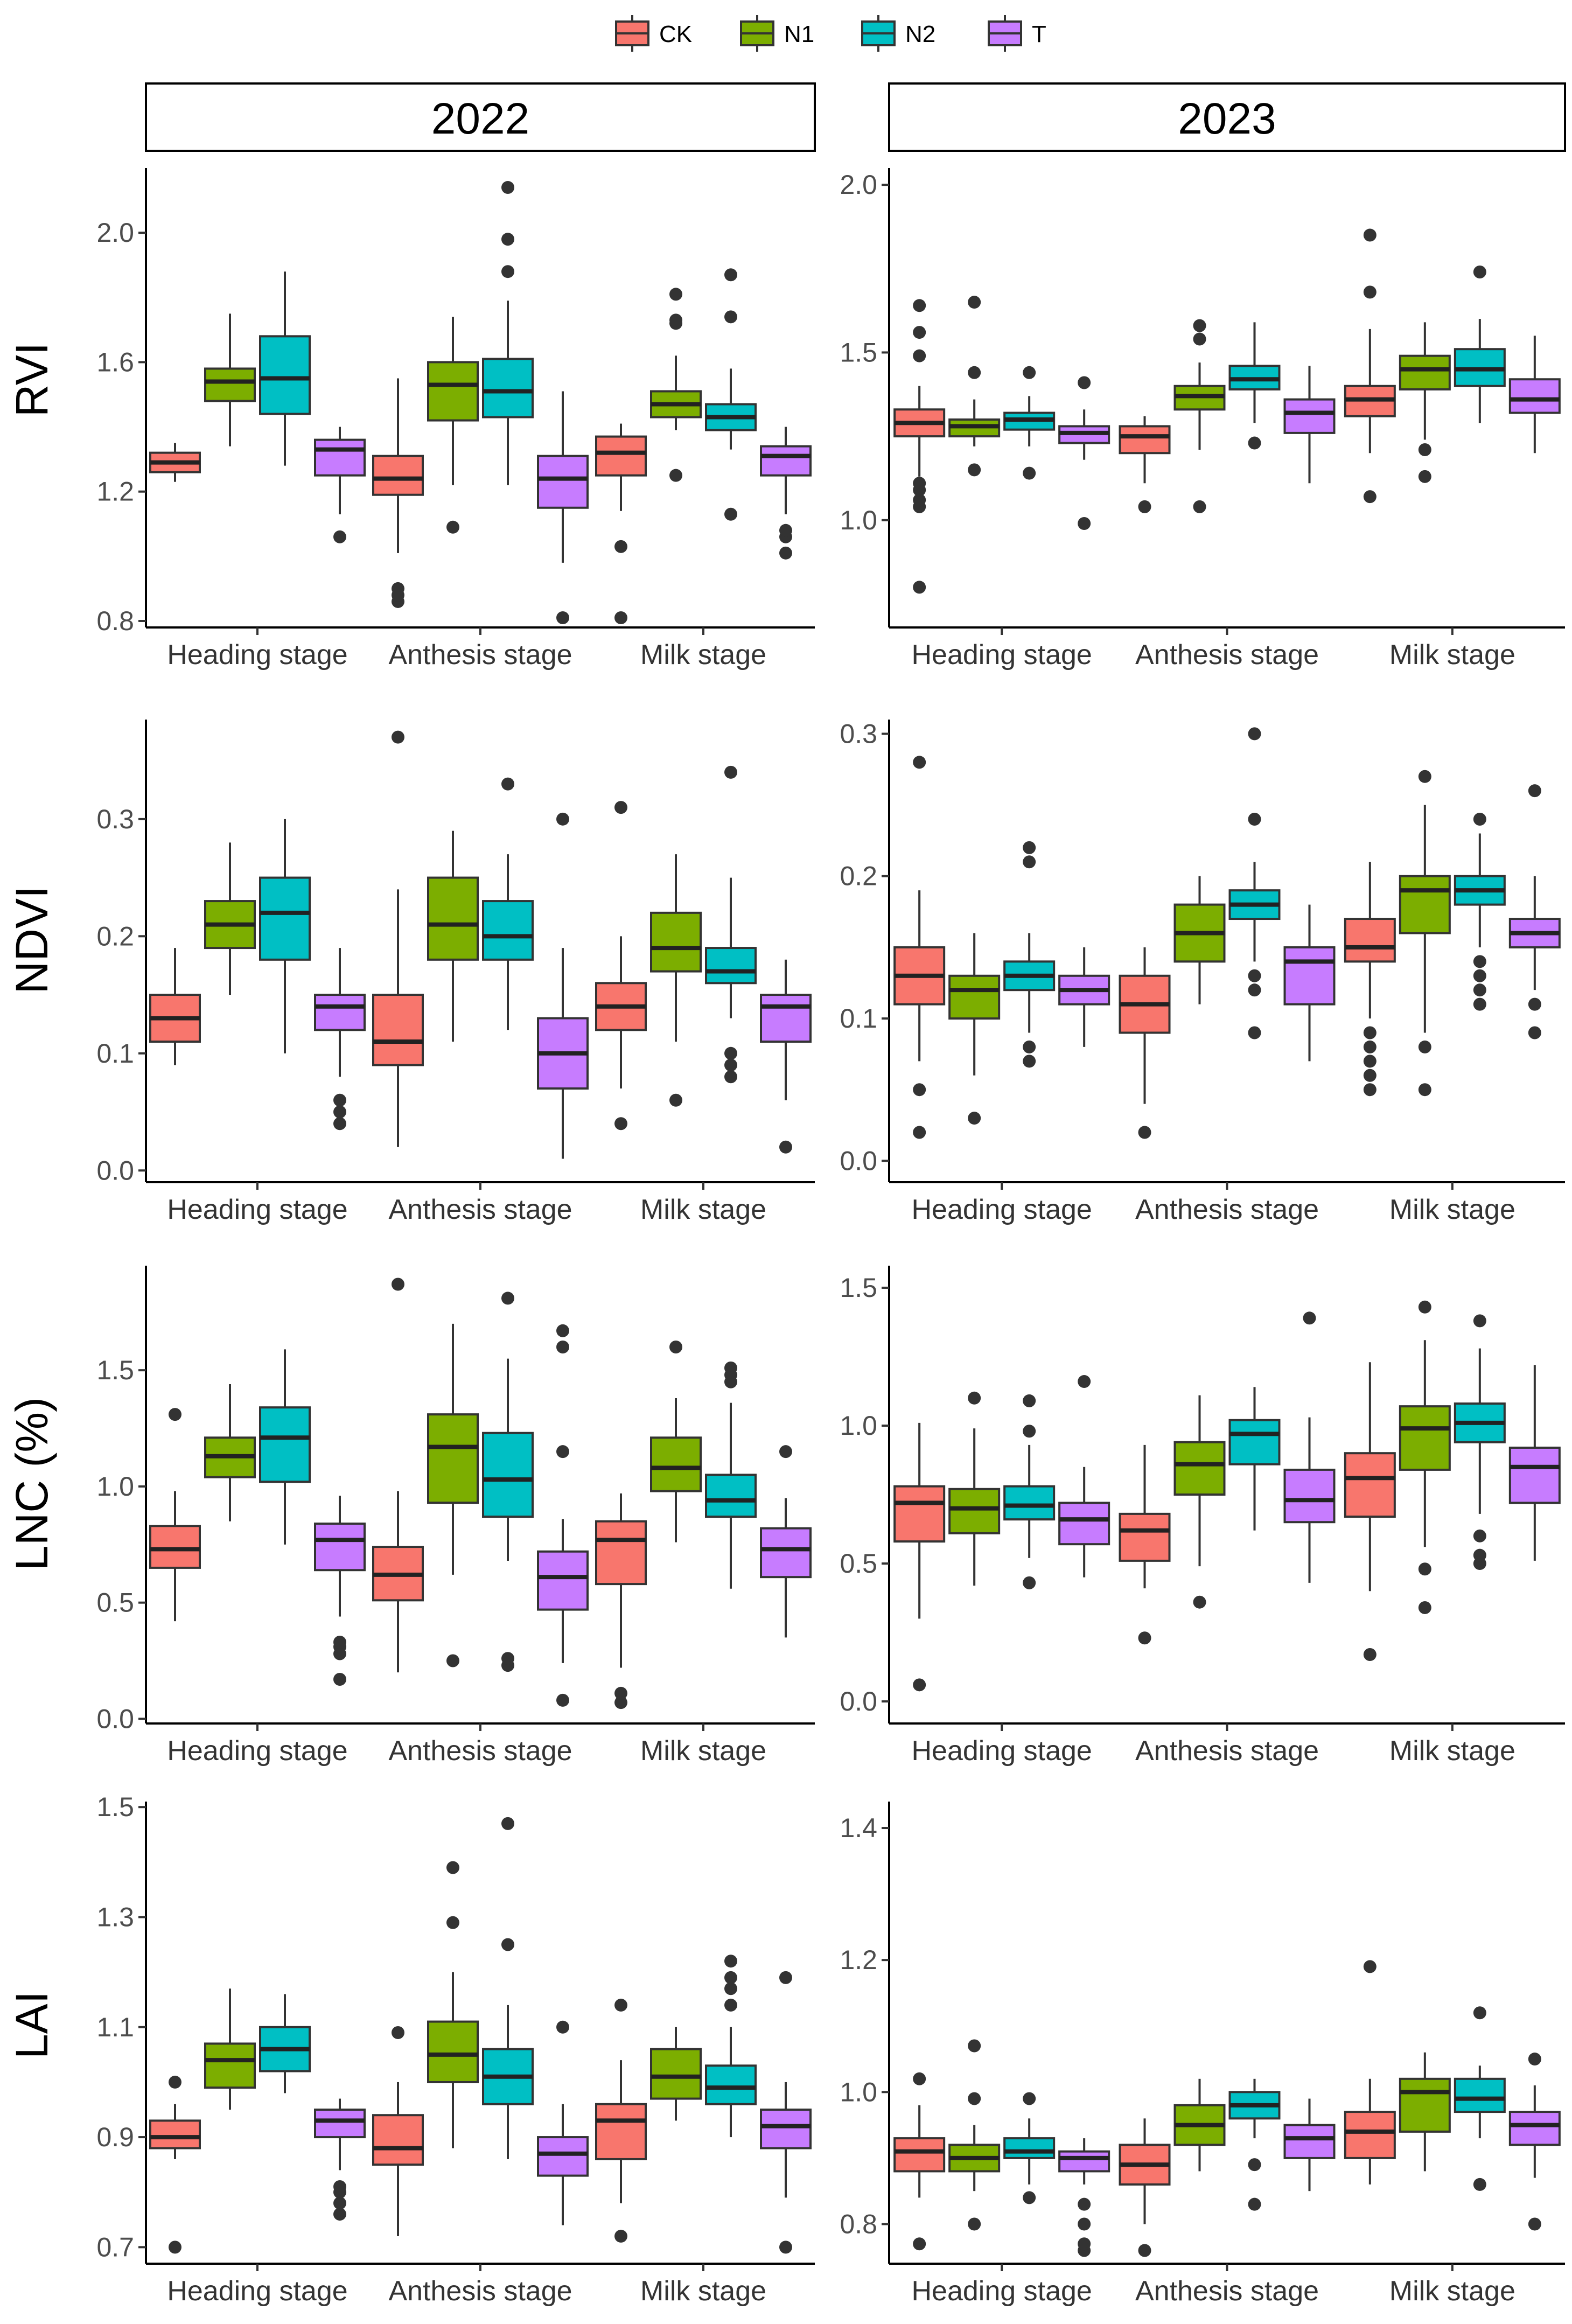  I want to click on y-tick-label: 0.8, so click(115, 621).